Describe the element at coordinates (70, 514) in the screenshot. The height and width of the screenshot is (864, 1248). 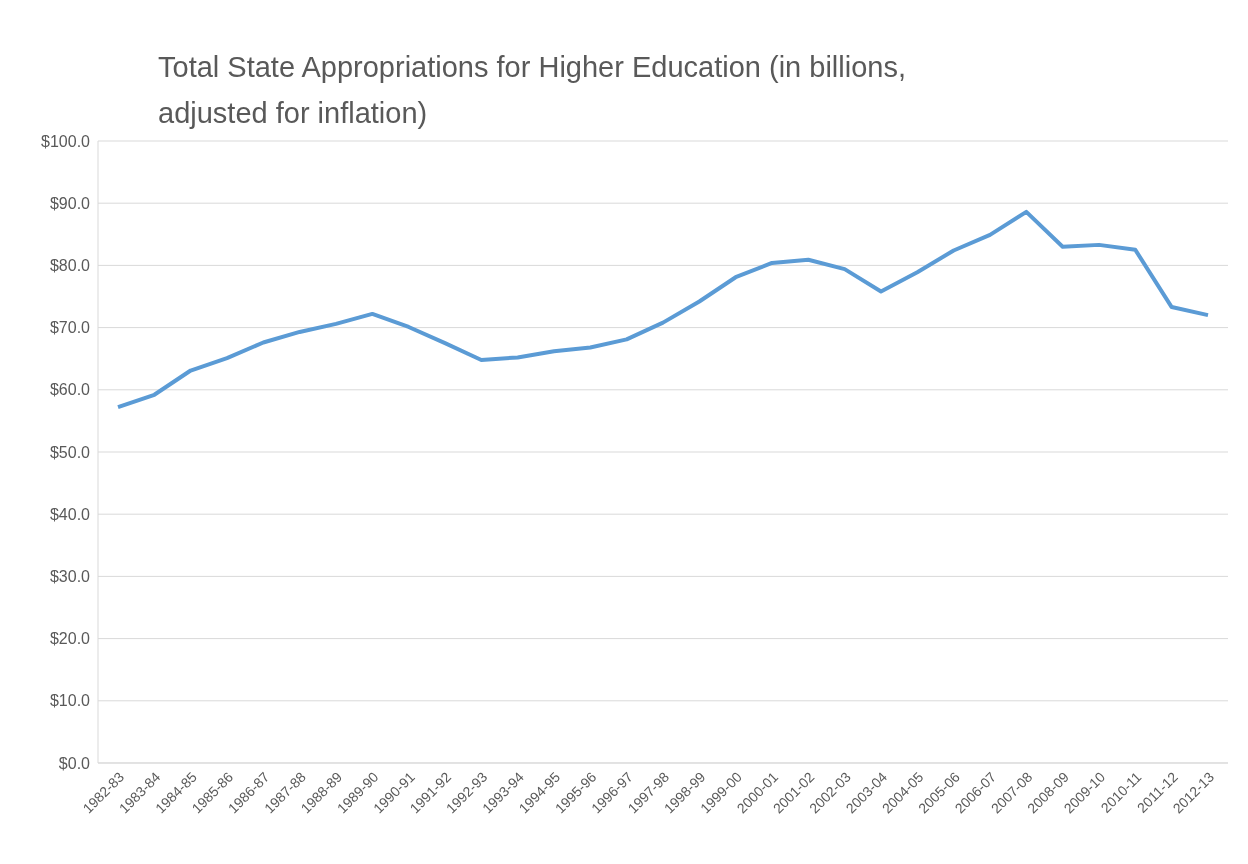
I see `y-tick-label: $40.0` at that location.